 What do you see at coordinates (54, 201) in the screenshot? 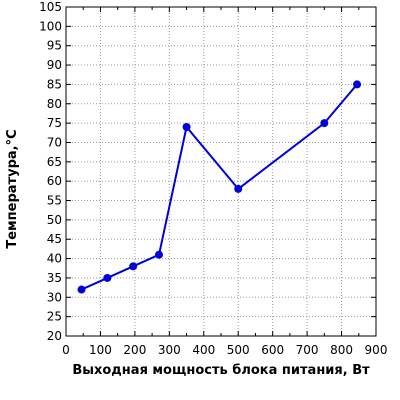
I see `y-tick-label: 55` at bounding box center [54, 201].